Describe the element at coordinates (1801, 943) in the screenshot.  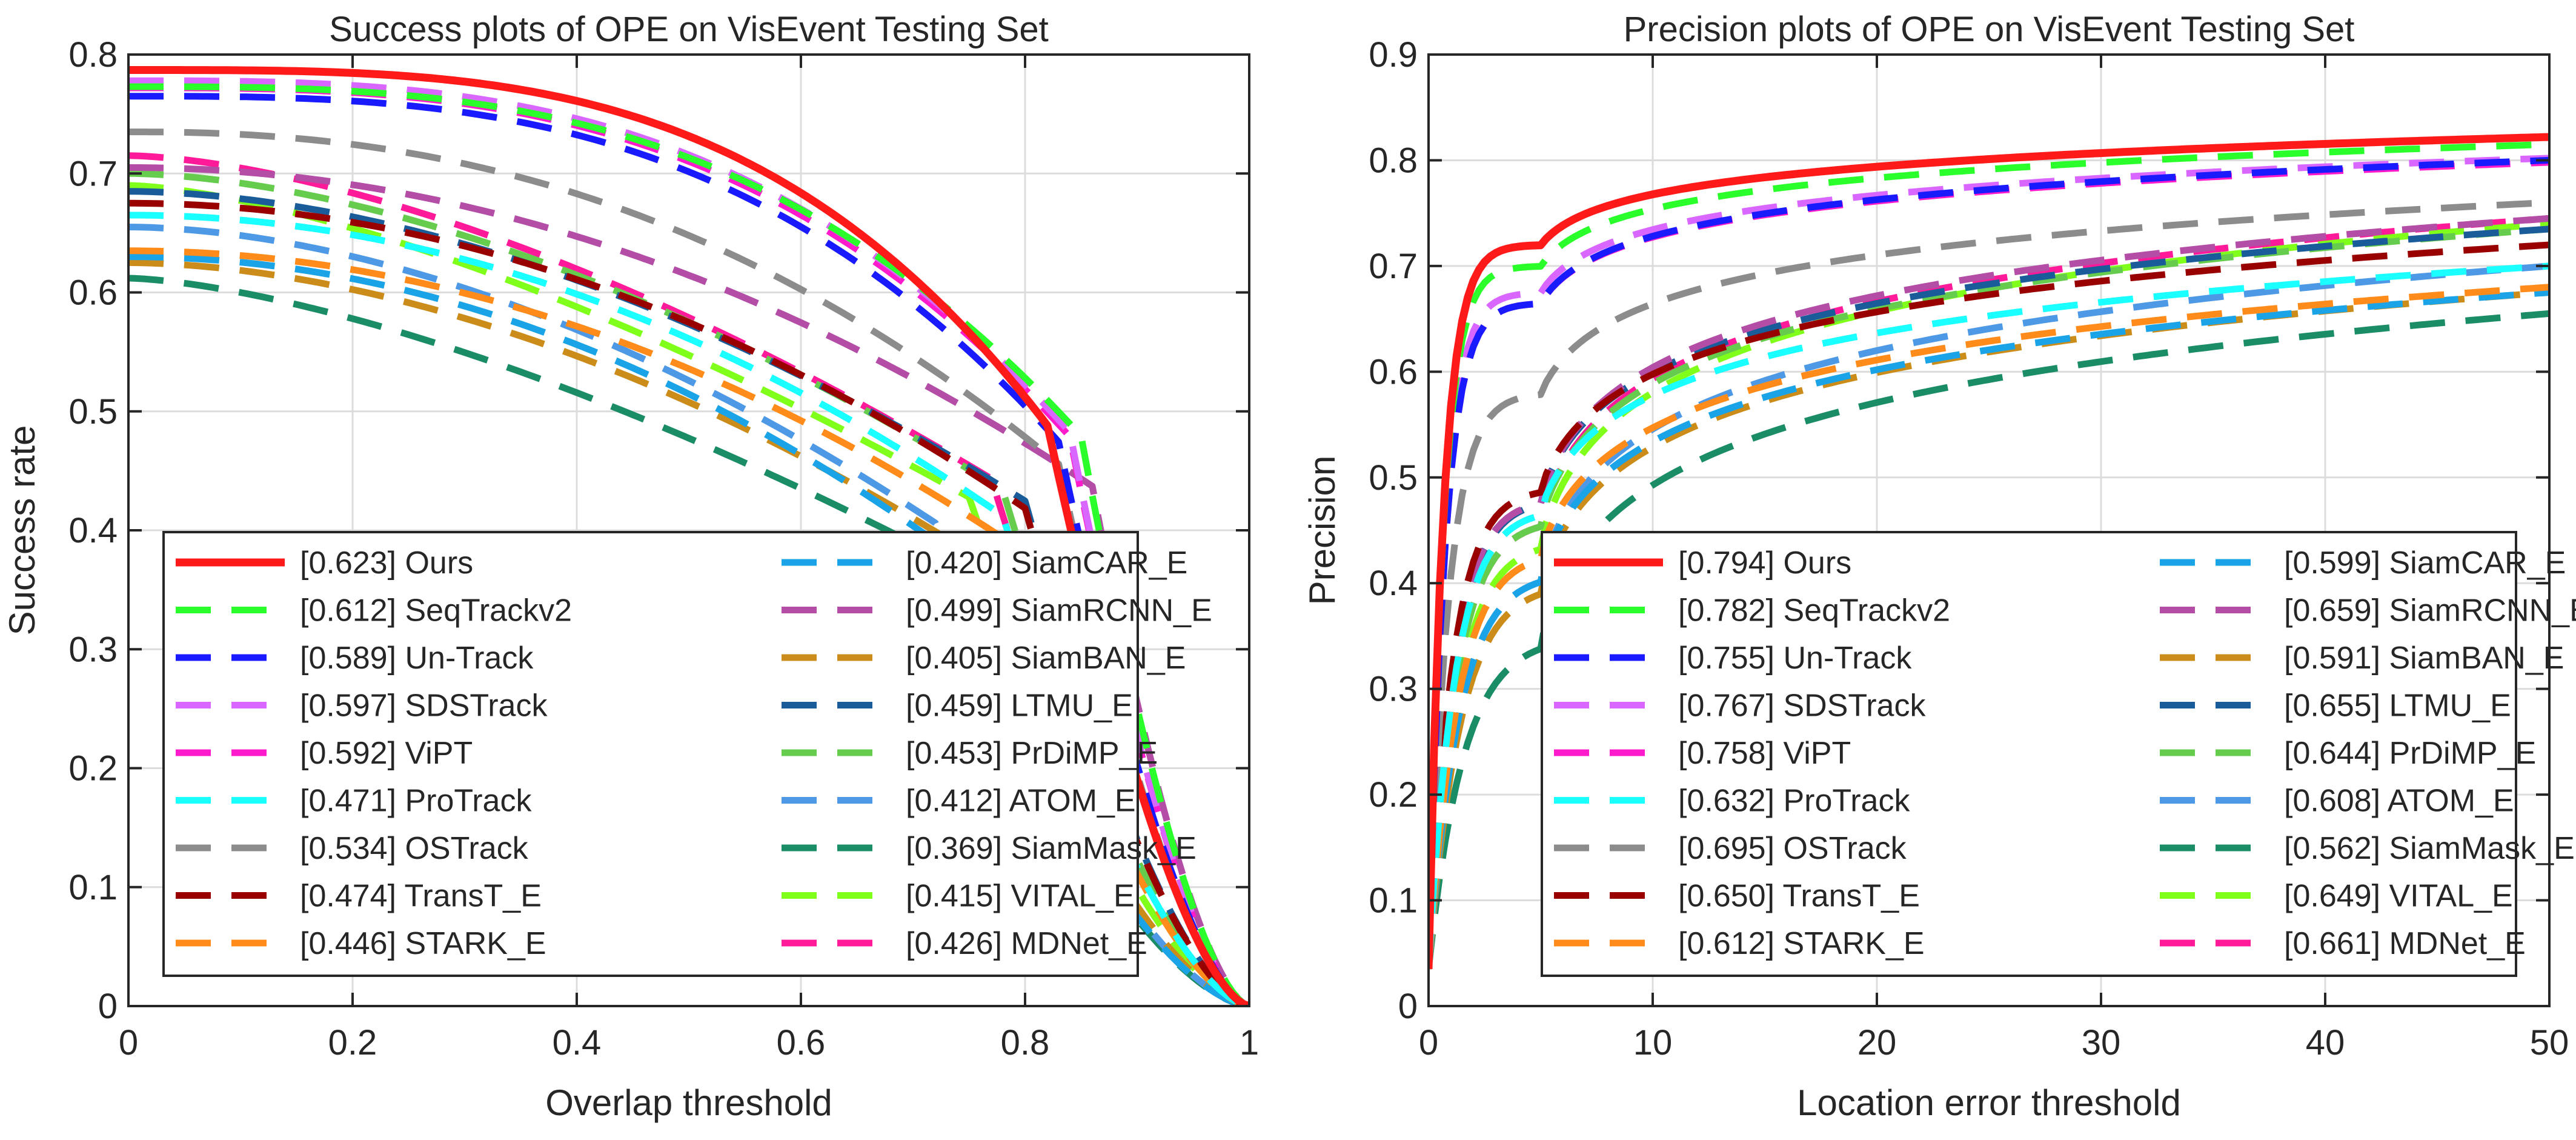
I see `legend-label-STARK_E: [0.612] STARK_E` at that location.